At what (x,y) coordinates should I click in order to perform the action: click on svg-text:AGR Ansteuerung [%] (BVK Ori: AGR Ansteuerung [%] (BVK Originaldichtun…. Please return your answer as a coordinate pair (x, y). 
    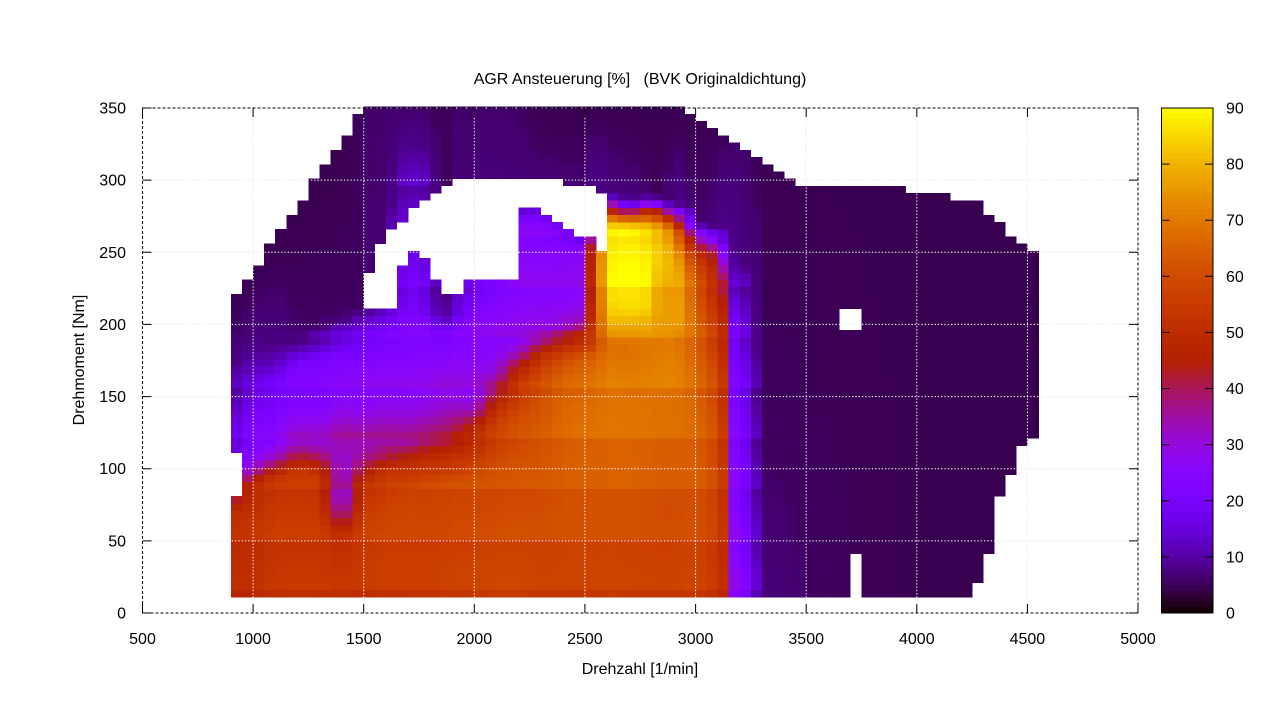
    Looking at the image, I should click on (640, 79).